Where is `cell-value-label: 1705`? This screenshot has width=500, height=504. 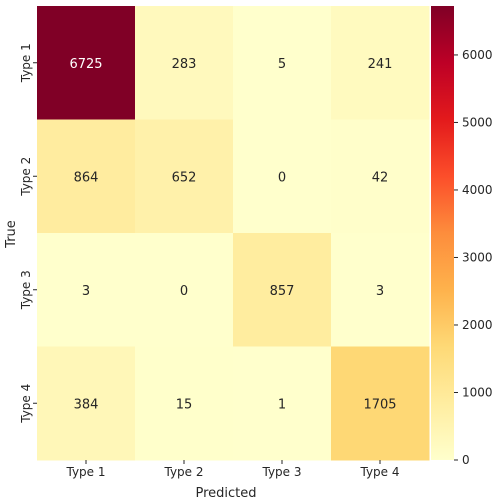 cell-value-label: 1705 is located at coordinates (379, 404).